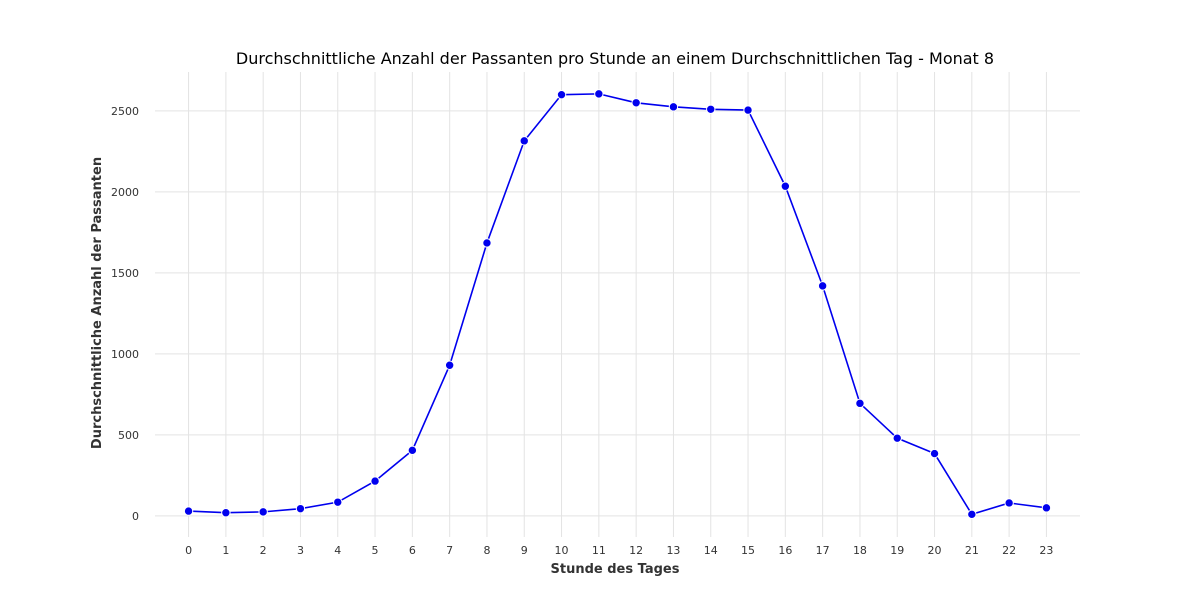  I want to click on x-tick-label: 9, so click(524, 550).